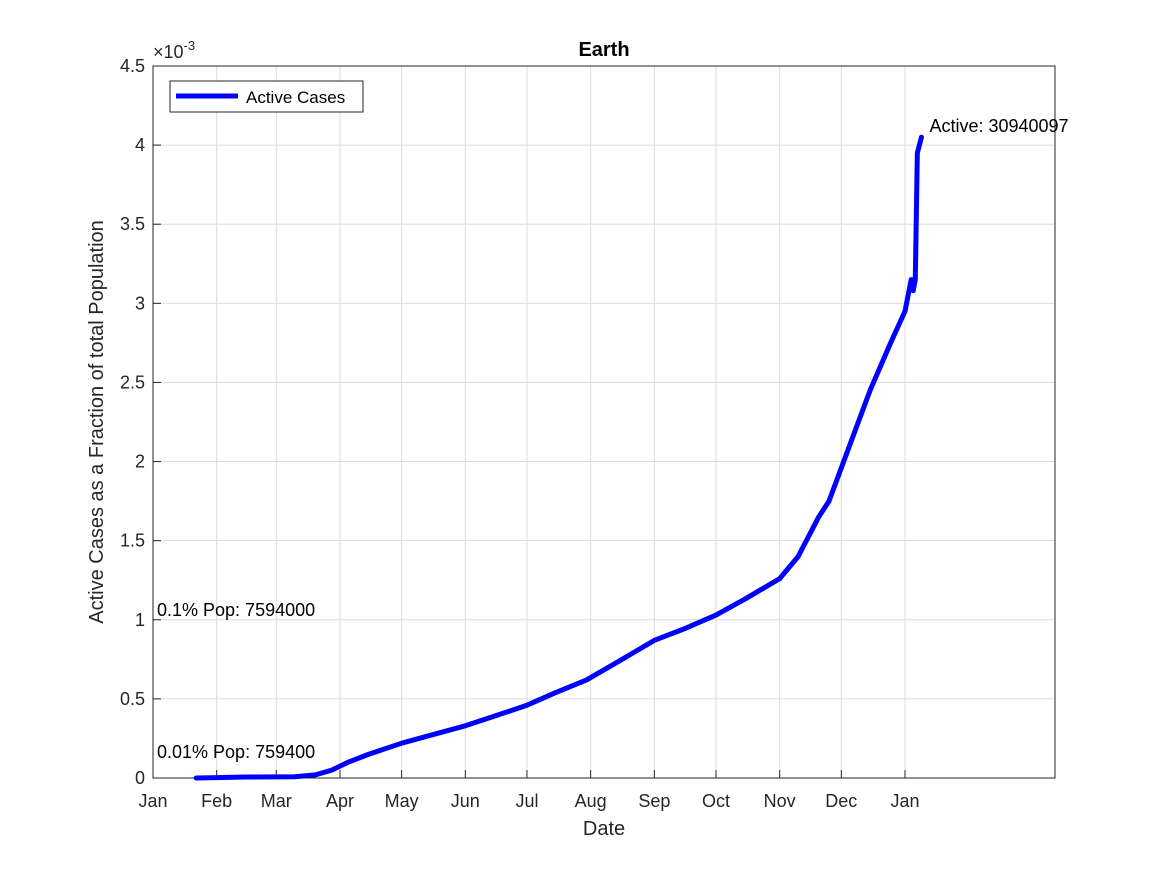  Describe the element at coordinates (140, 303) in the screenshot. I see `y-tick-label: 3` at that location.